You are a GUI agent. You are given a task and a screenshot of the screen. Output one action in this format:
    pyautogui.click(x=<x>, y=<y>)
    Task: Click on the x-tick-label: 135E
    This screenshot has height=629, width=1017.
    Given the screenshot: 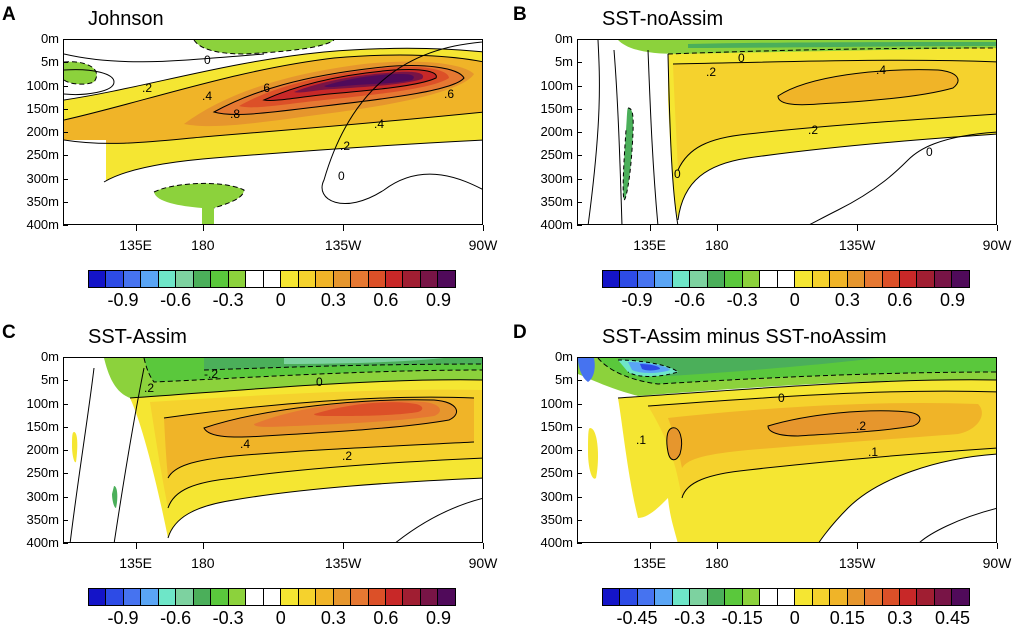 What is the action you would take?
    pyautogui.click(x=135, y=245)
    